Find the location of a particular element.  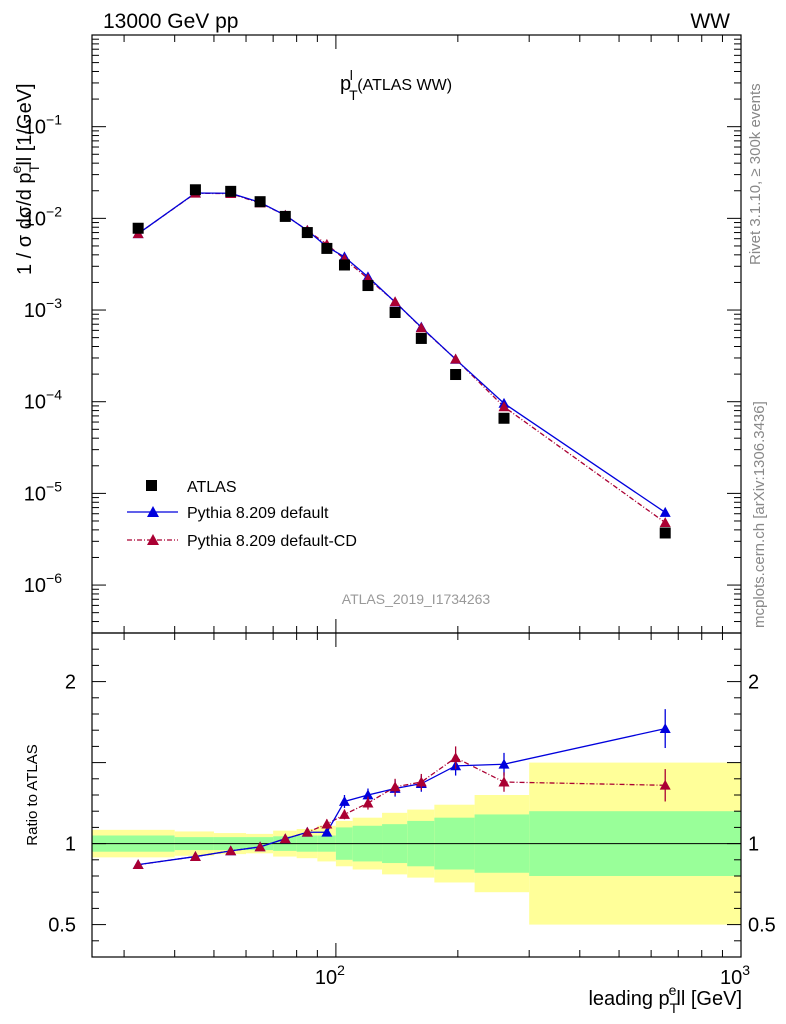

header-right: WW is located at coordinates (710, 21).